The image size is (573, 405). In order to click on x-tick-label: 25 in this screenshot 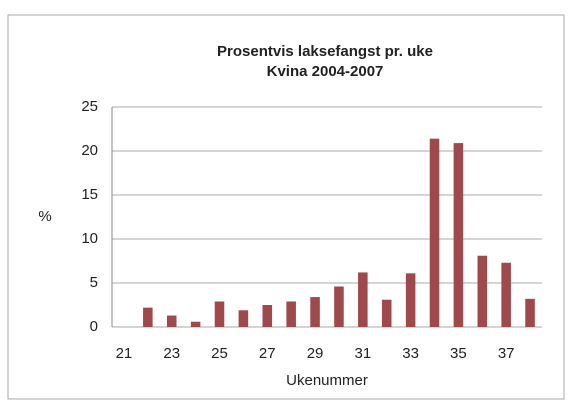, I will do `click(219, 353)`.